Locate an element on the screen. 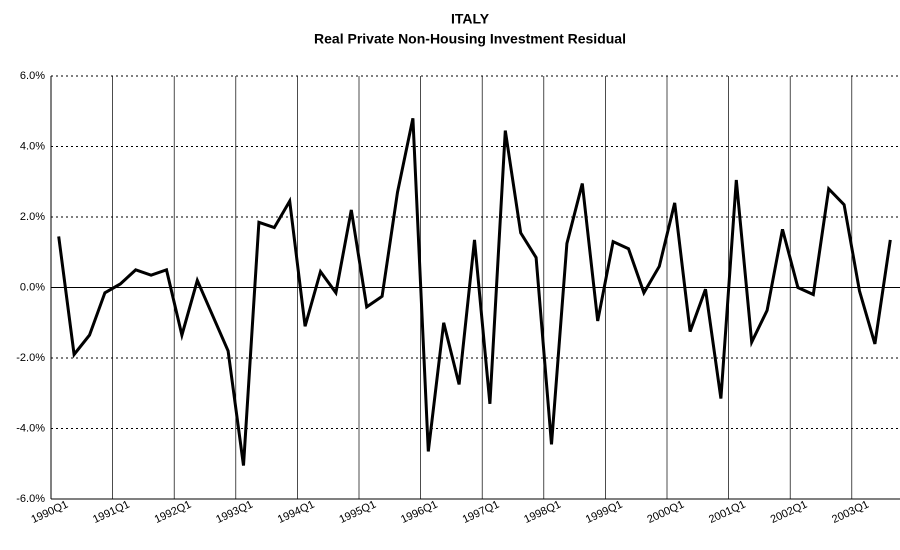 The image size is (900, 550). y-tick-label: -6.0% is located at coordinates (30, 499).